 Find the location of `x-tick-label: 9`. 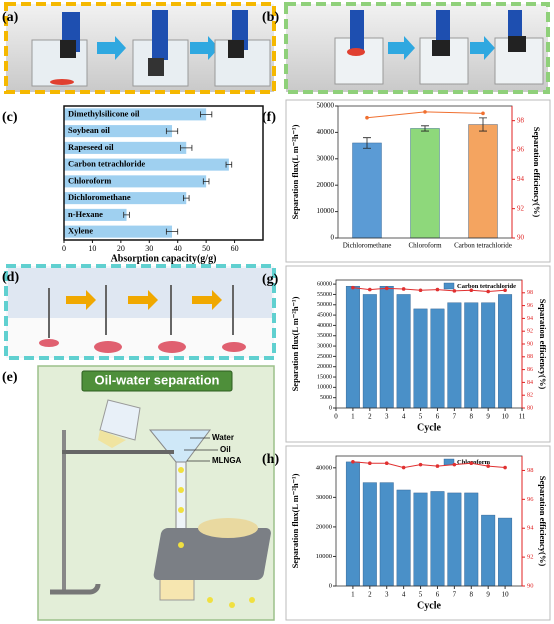

x-tick-label: 9 is located at coordinates (488, 417).